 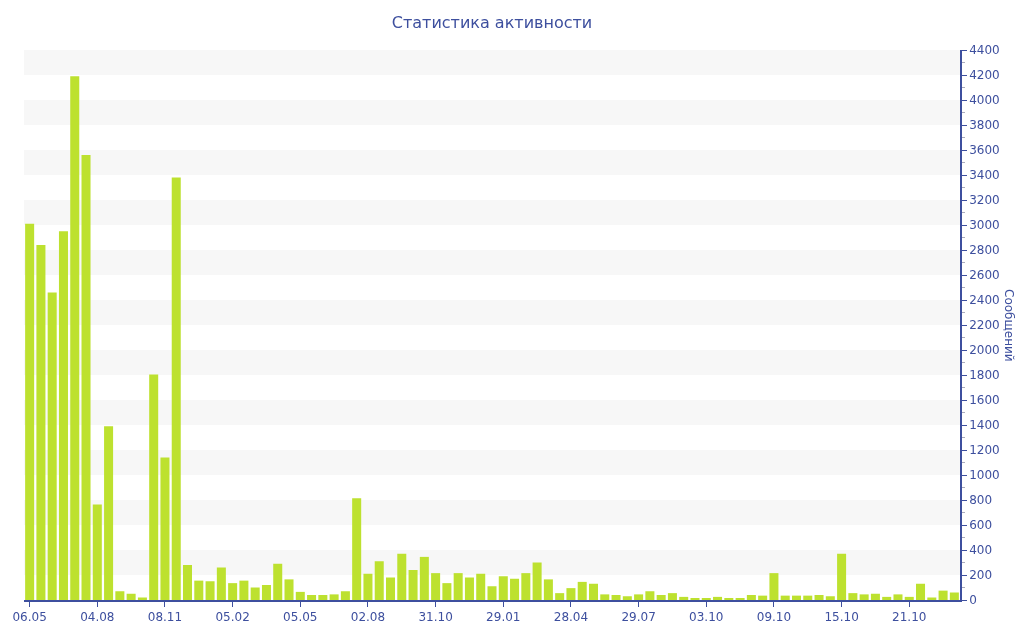 I want to click on y-tick-label: 4000, so click(x=984, y=100).